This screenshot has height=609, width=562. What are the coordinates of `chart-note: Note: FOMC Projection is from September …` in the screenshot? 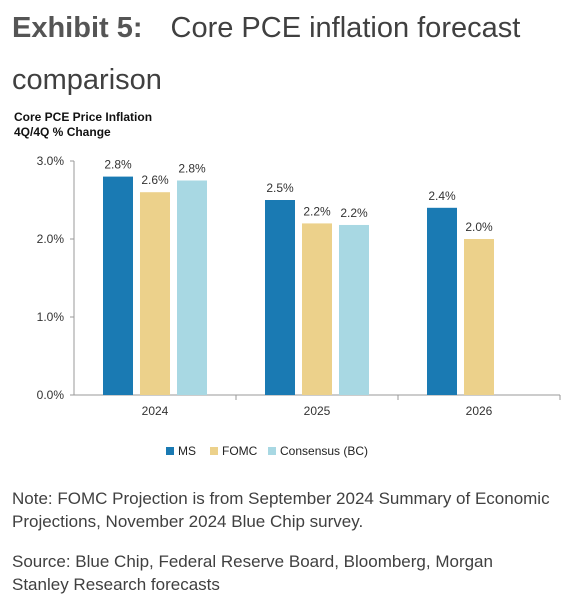 It's located at (281, 510).